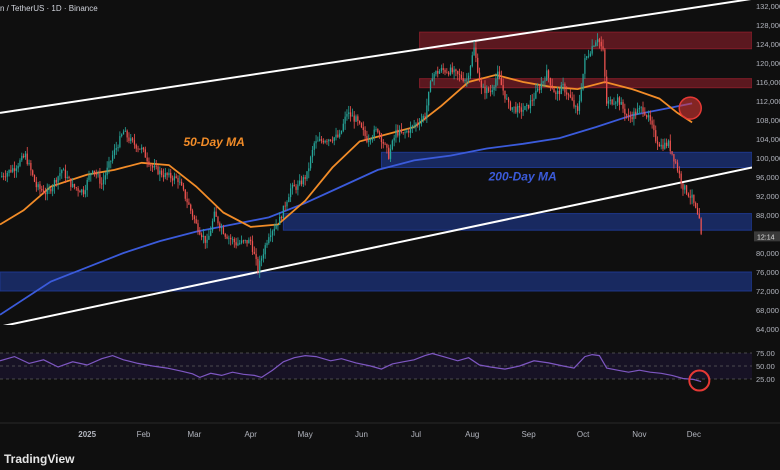  Describe the element at coordinates (765, 353) in the screenshot. I see `rsi-tick-label: 75.00` at that location.